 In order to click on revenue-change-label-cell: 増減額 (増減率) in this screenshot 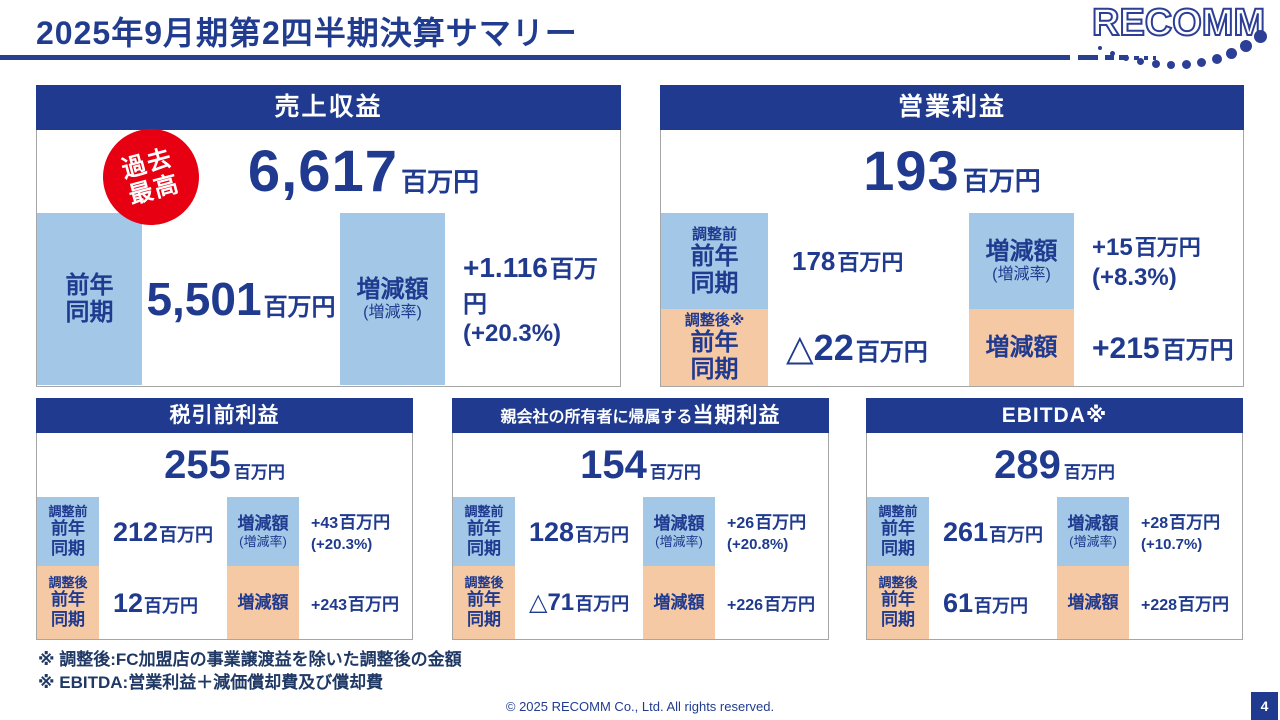, I will do `click(392, 299)`.